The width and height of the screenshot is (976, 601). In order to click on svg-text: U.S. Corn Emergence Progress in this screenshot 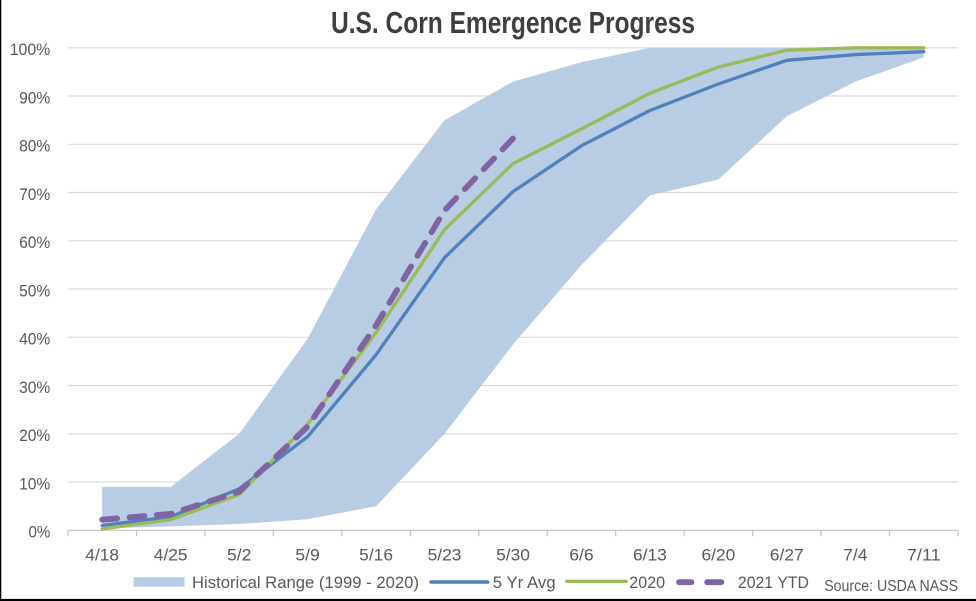, I will do `click(513, 22)`.